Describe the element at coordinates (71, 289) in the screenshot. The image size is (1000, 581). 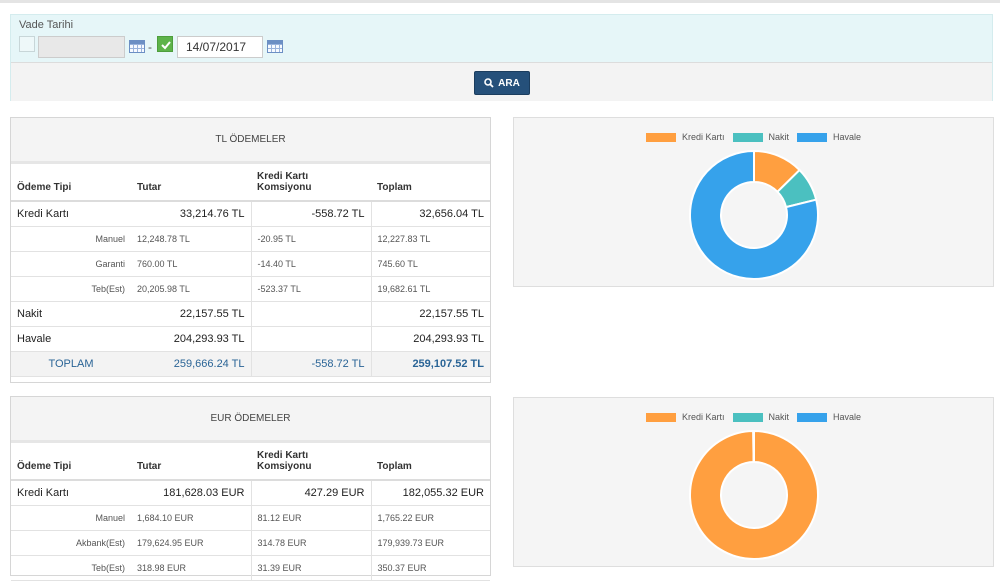
I see `payment-subtype: Teb(Est)` at that location.